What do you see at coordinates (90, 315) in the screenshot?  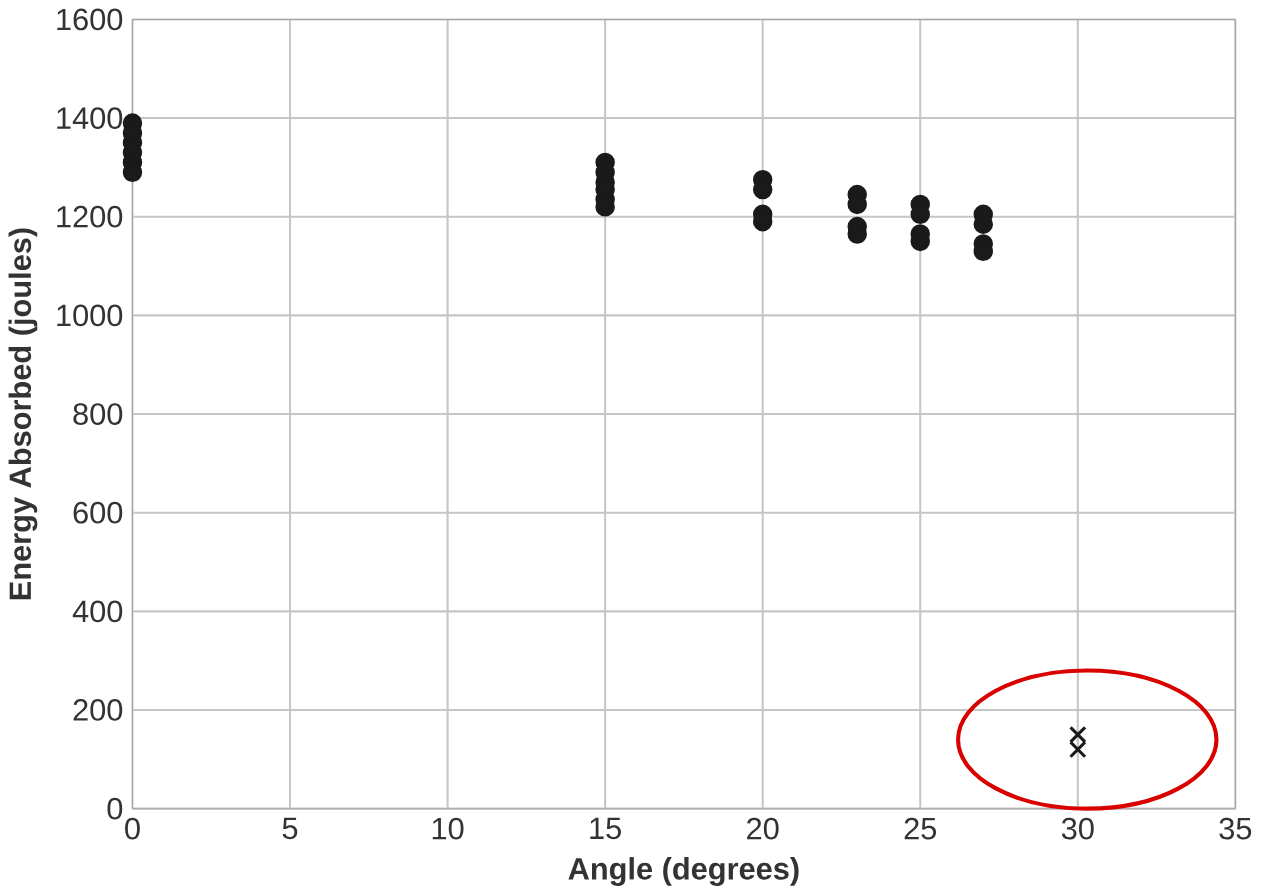 I see `y-tick-label: 1000` at bounding box center [90, 315].